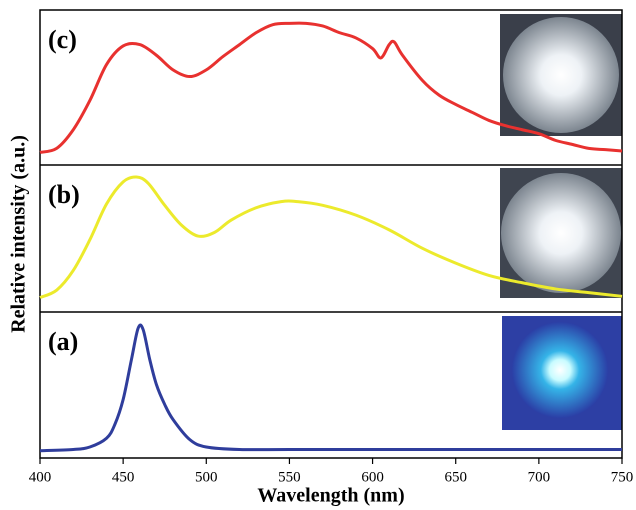 The height and width of the screenshot is (510, 636). I want to click on x-tick-label: 550, so click(289, 477).